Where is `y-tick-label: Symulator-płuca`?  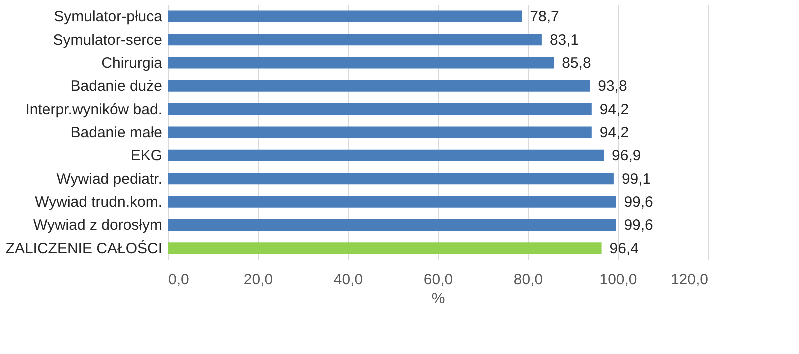 y-tick-label: Symulator-płuca is located at coordinates (109, 17).